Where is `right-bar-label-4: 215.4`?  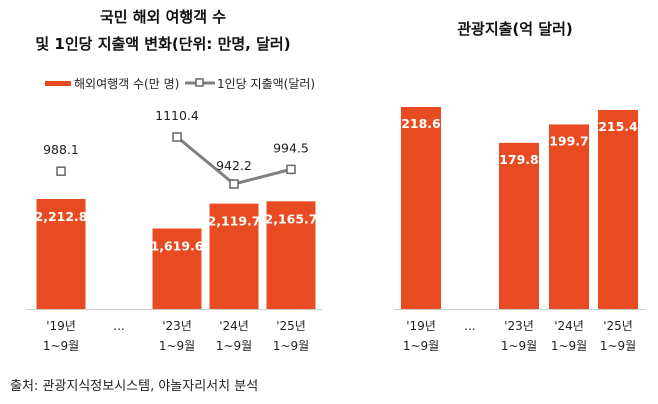
right-bar-label-4: 215.4 is located at coordinates (618, 126).